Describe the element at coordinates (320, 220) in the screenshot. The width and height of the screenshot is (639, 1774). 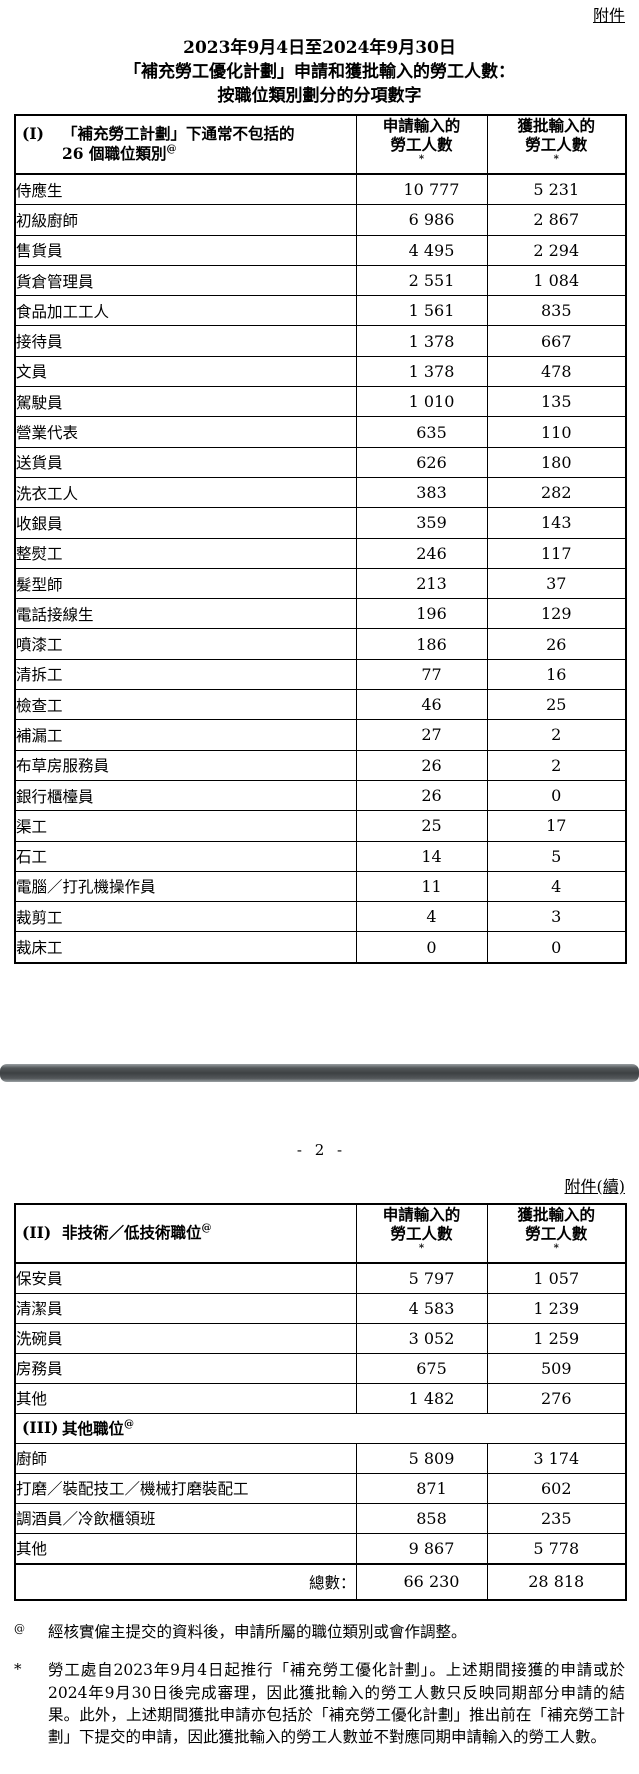
I see `table-row: 初級廚師 6 986 2 867` at that location.